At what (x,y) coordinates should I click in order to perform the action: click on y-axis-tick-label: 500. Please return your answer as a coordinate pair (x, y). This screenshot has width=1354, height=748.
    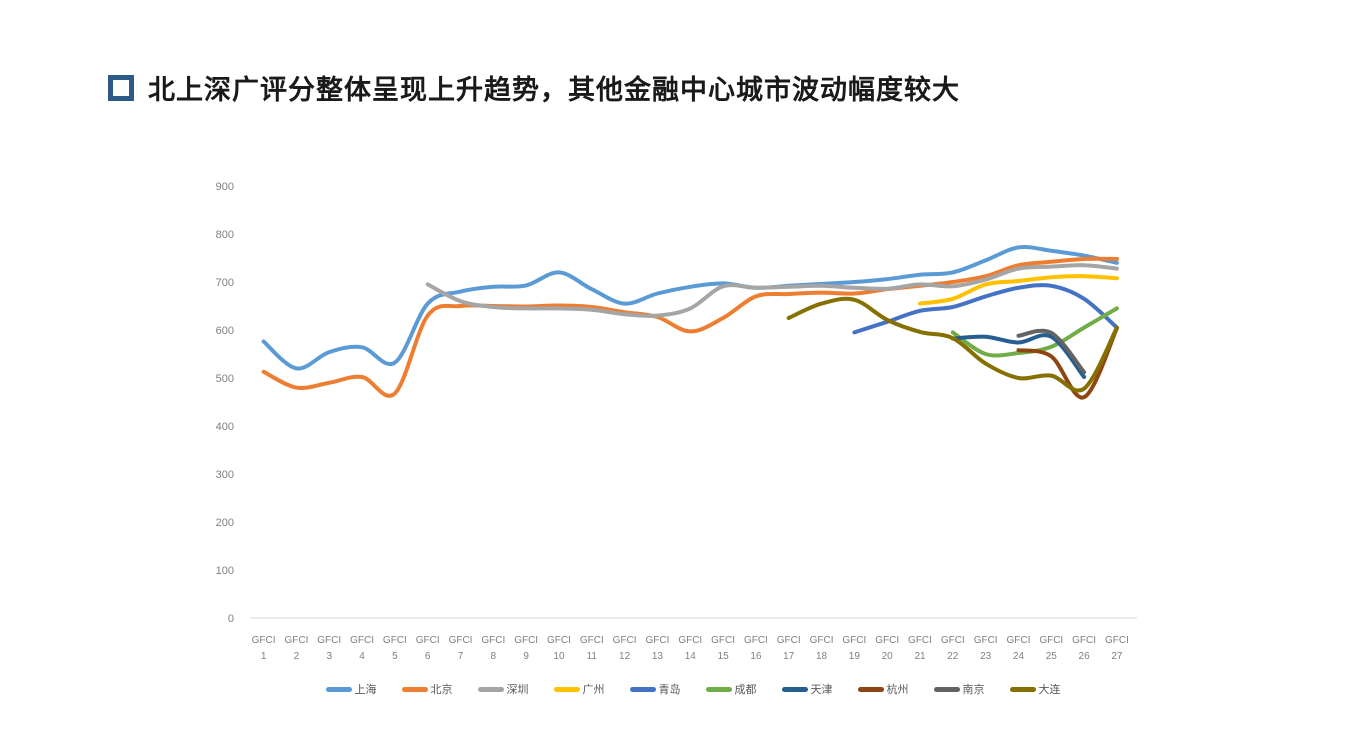
    Looking at the image, I should click on (225, 379).